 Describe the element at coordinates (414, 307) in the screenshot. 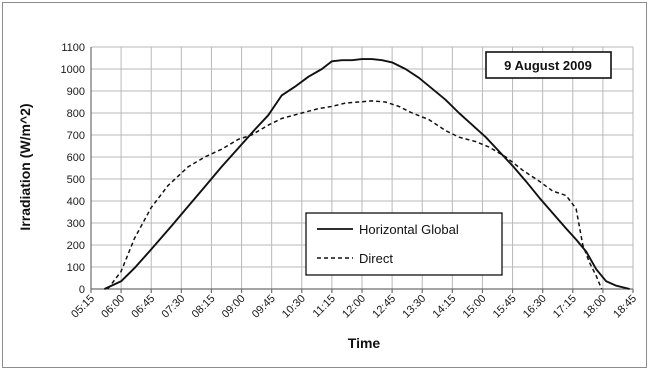

I see `x-tick-label: 13:30` at that location.